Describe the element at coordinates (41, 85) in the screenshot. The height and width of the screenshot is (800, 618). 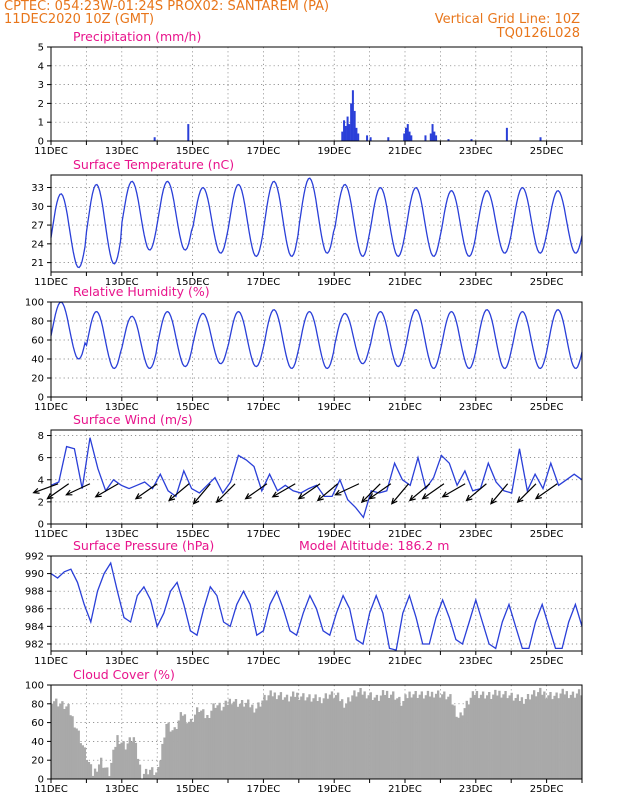
I see `y-tick-label: 3` at that location.